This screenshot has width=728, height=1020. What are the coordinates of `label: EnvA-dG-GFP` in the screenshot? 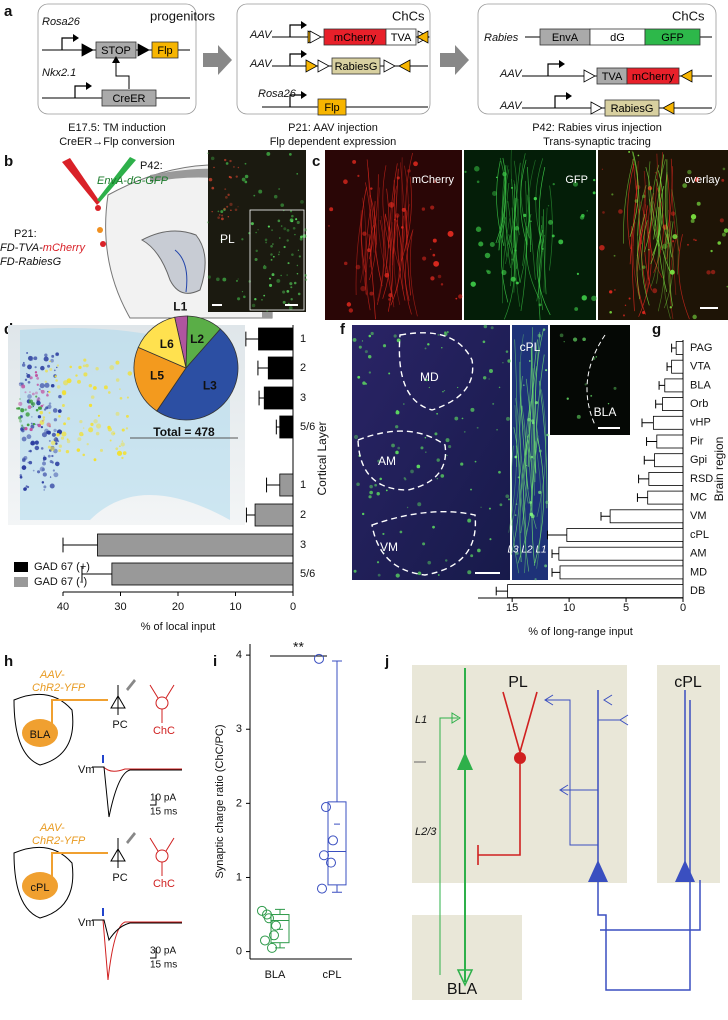 It's located at (133, 181).